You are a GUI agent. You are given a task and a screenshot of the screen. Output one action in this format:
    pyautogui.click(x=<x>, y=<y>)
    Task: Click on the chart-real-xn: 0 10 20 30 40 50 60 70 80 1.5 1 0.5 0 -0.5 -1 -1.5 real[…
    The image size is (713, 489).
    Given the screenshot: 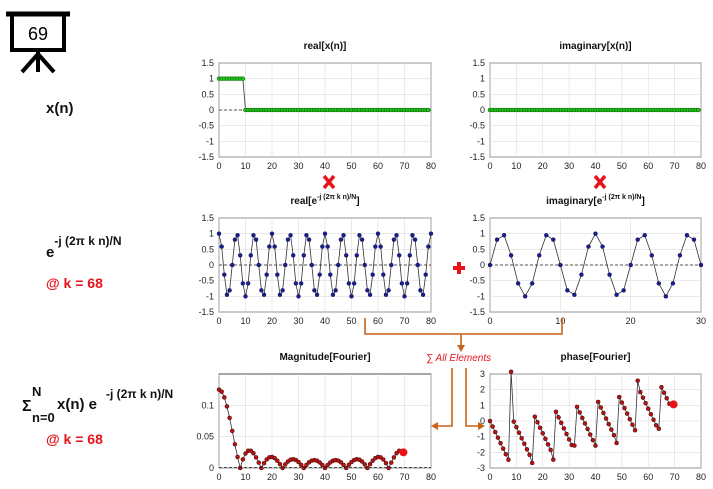 What is the action you would take?
    pyautogui.click(x=317, y=106)
    